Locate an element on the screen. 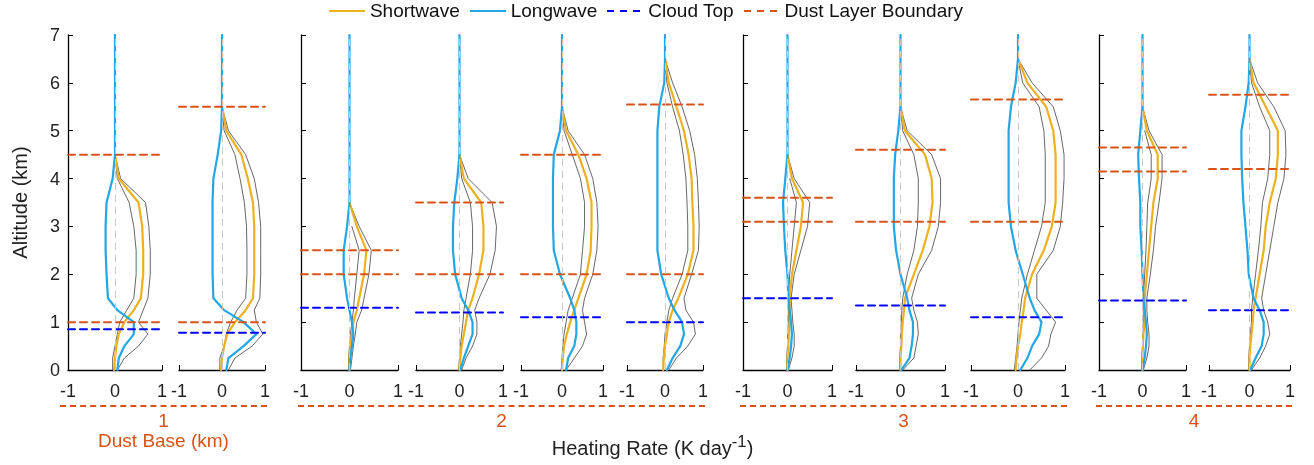  y-tick-label: 1 is located at coordinates (54, 322).